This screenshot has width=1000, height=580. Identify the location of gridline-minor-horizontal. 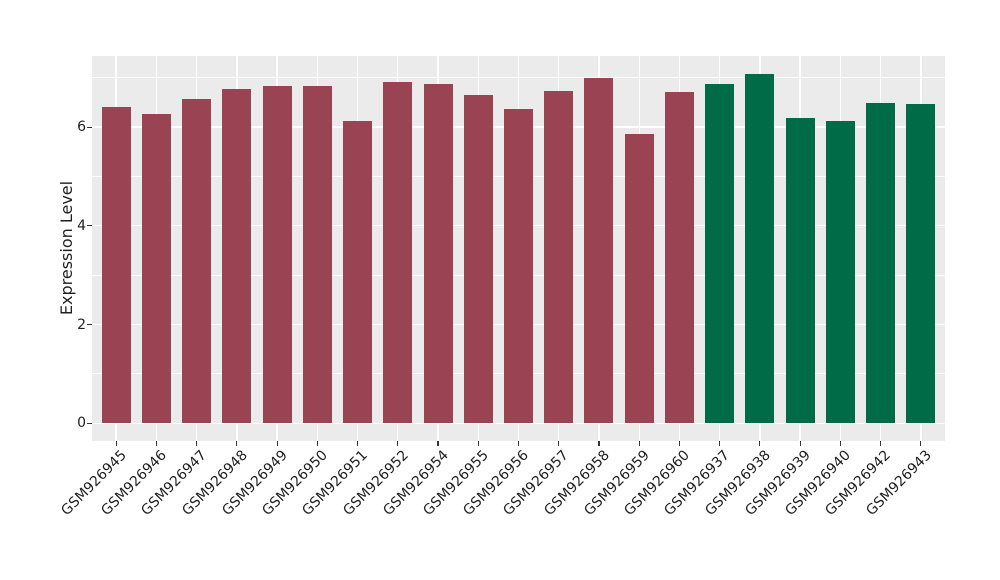
(518, 78).